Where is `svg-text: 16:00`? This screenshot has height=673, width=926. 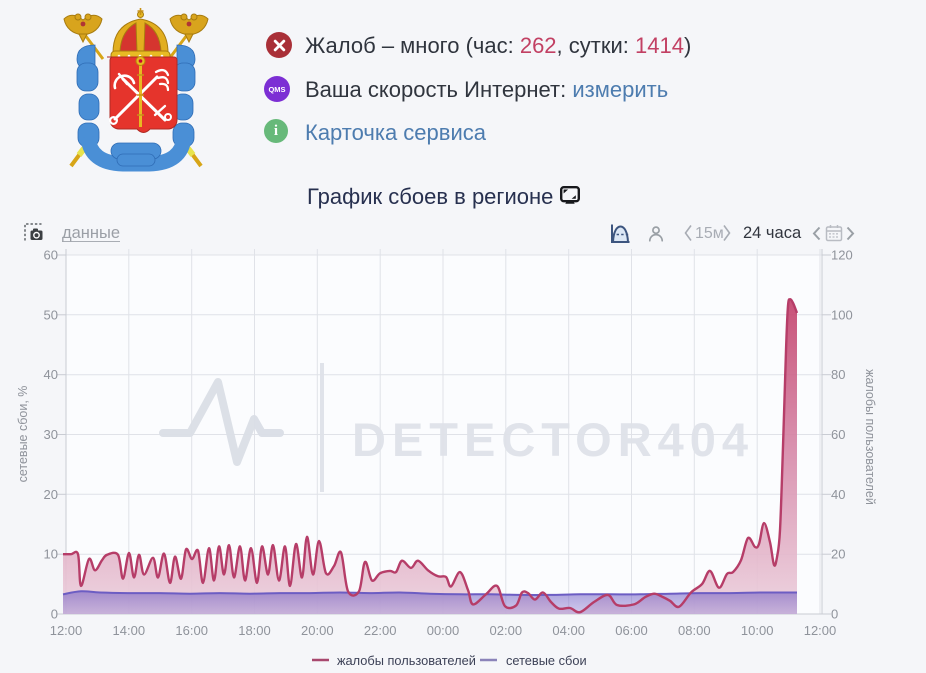
svg-text: 16:00 is located at coordinates (191, 630).